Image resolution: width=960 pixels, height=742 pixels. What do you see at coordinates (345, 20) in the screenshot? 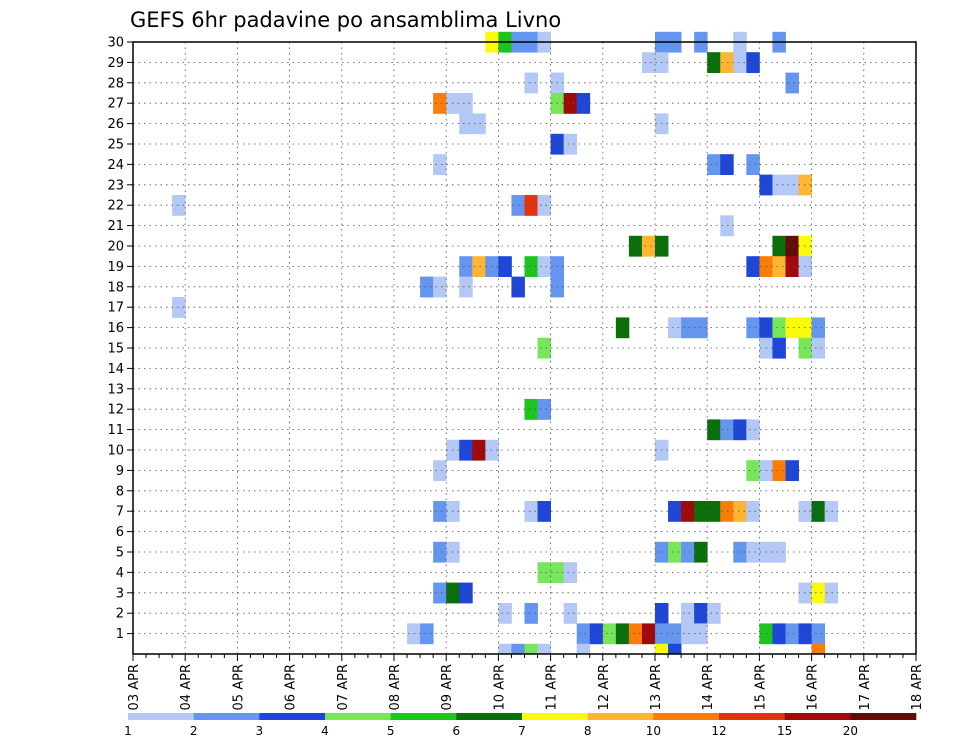
I see `chart-title: GEFS 6hr padavine po ansamblima Livno` at bounding box center [345, 20].